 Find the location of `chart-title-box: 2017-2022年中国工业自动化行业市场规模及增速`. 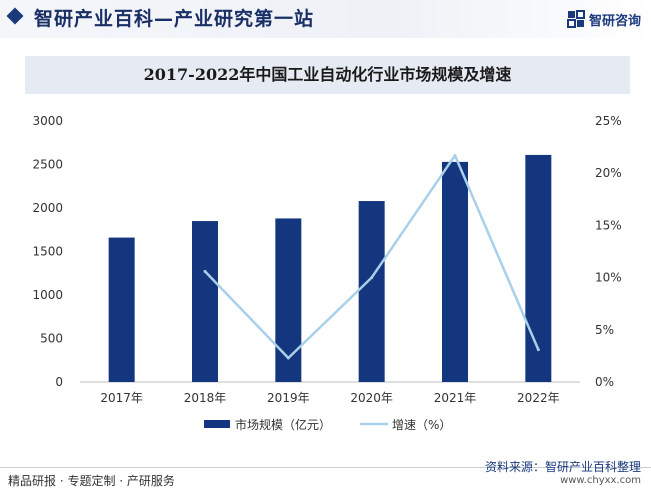

chart-title-box: 2017-2022年中国工业自动化行业市场规模及增速 is located at coordinates (327, 75).